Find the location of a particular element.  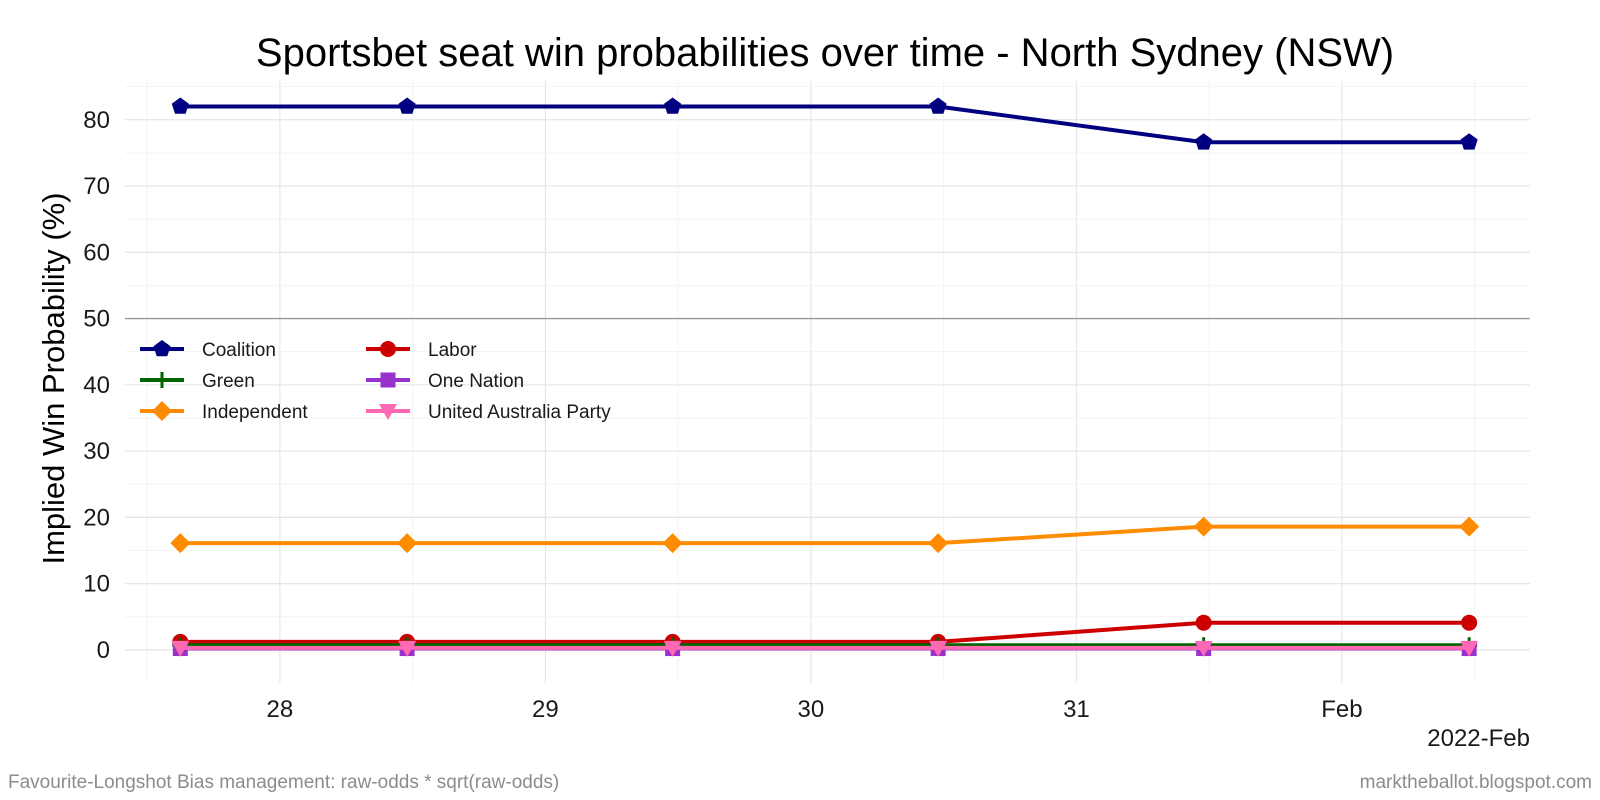

y-tick-label: 10 is located at coordinates (96, 584).